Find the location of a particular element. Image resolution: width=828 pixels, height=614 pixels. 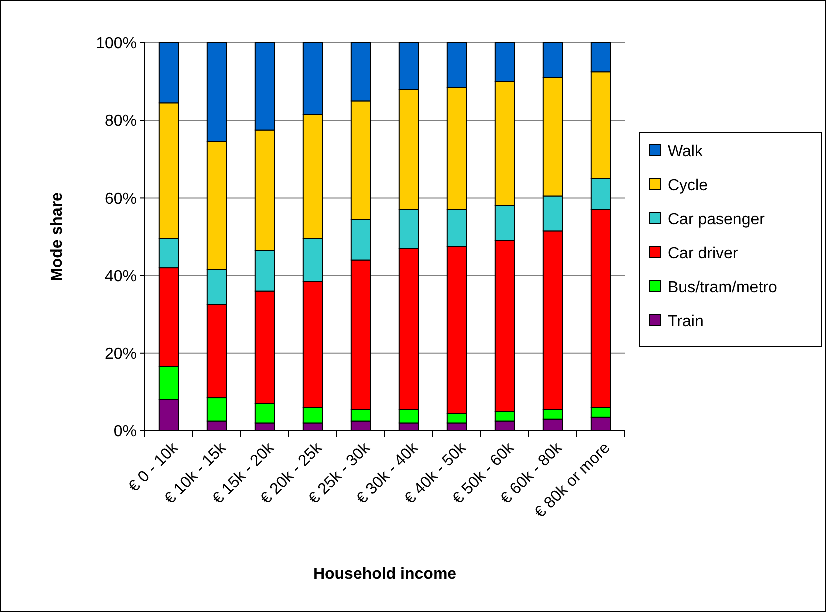

legend-label: Cycle is located at coordinates (688, 186).